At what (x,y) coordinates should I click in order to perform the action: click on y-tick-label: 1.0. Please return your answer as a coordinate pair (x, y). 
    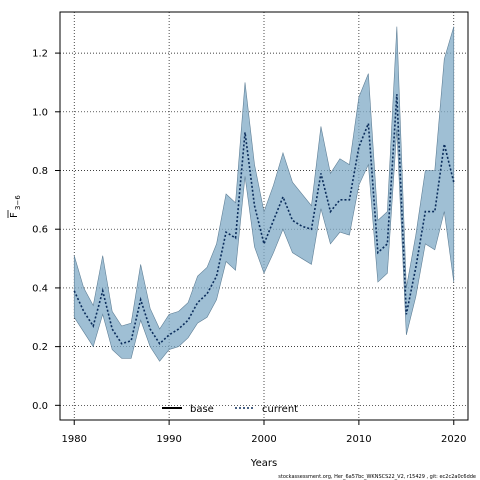
    Looking at the image, I should click on (40, 112).